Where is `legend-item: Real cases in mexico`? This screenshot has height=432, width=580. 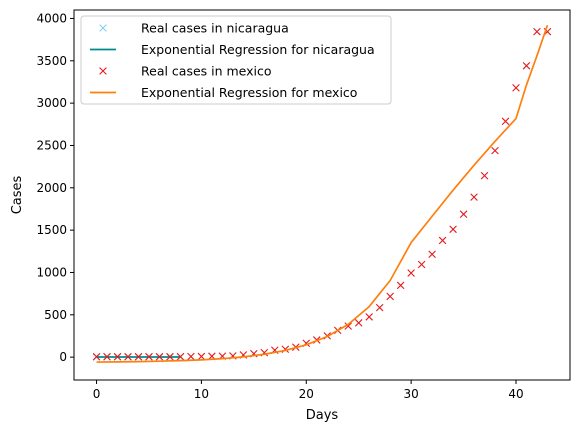
legend-item: Real cases in mexico is located at coordinates (185, 71).